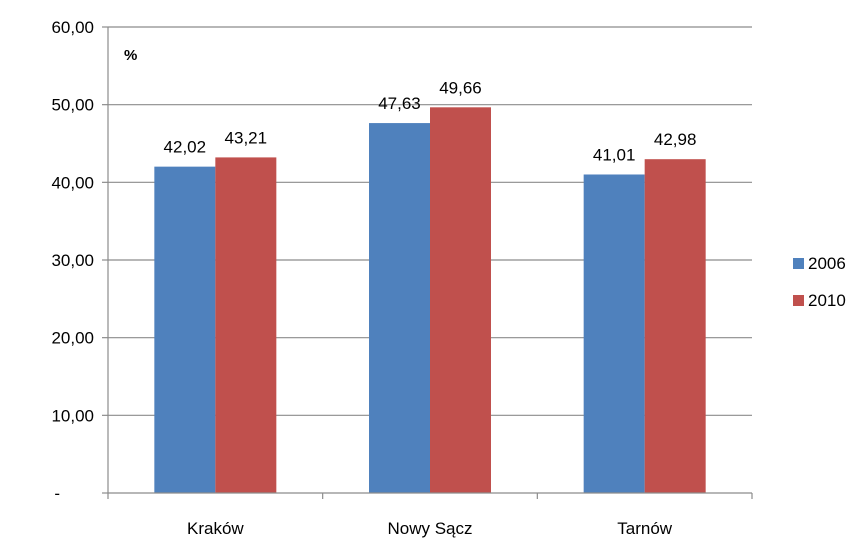 This screenshot has width=860, height=540. Describe the element at coordinates (645, 528) in the screenshot. I see `x-tick-label: Tarnów` at that location.